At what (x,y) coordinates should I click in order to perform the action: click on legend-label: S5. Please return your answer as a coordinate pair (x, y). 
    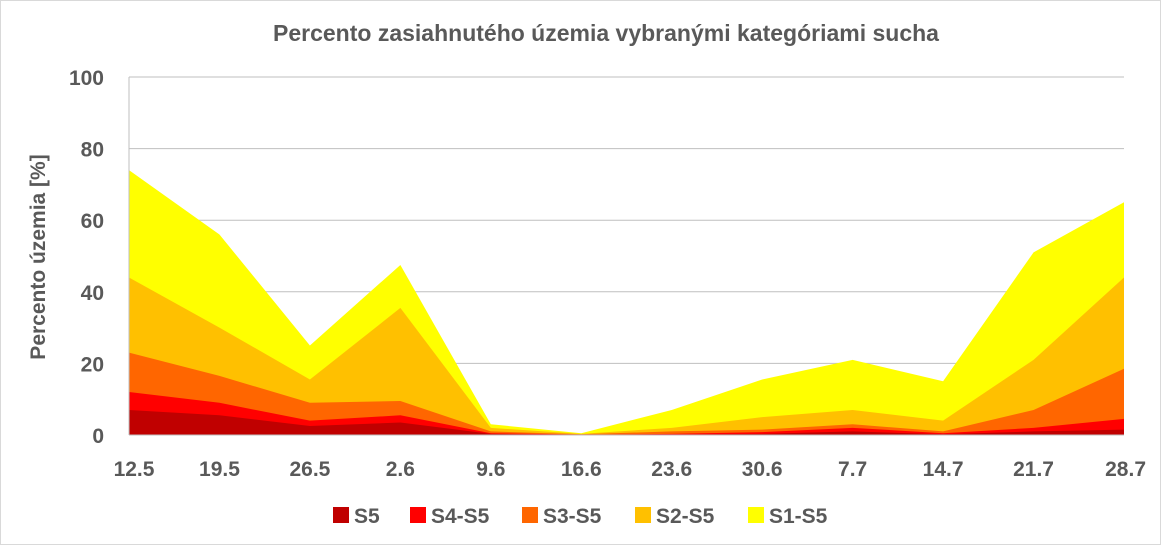
    Looking at the image, I should click on (367, 516).